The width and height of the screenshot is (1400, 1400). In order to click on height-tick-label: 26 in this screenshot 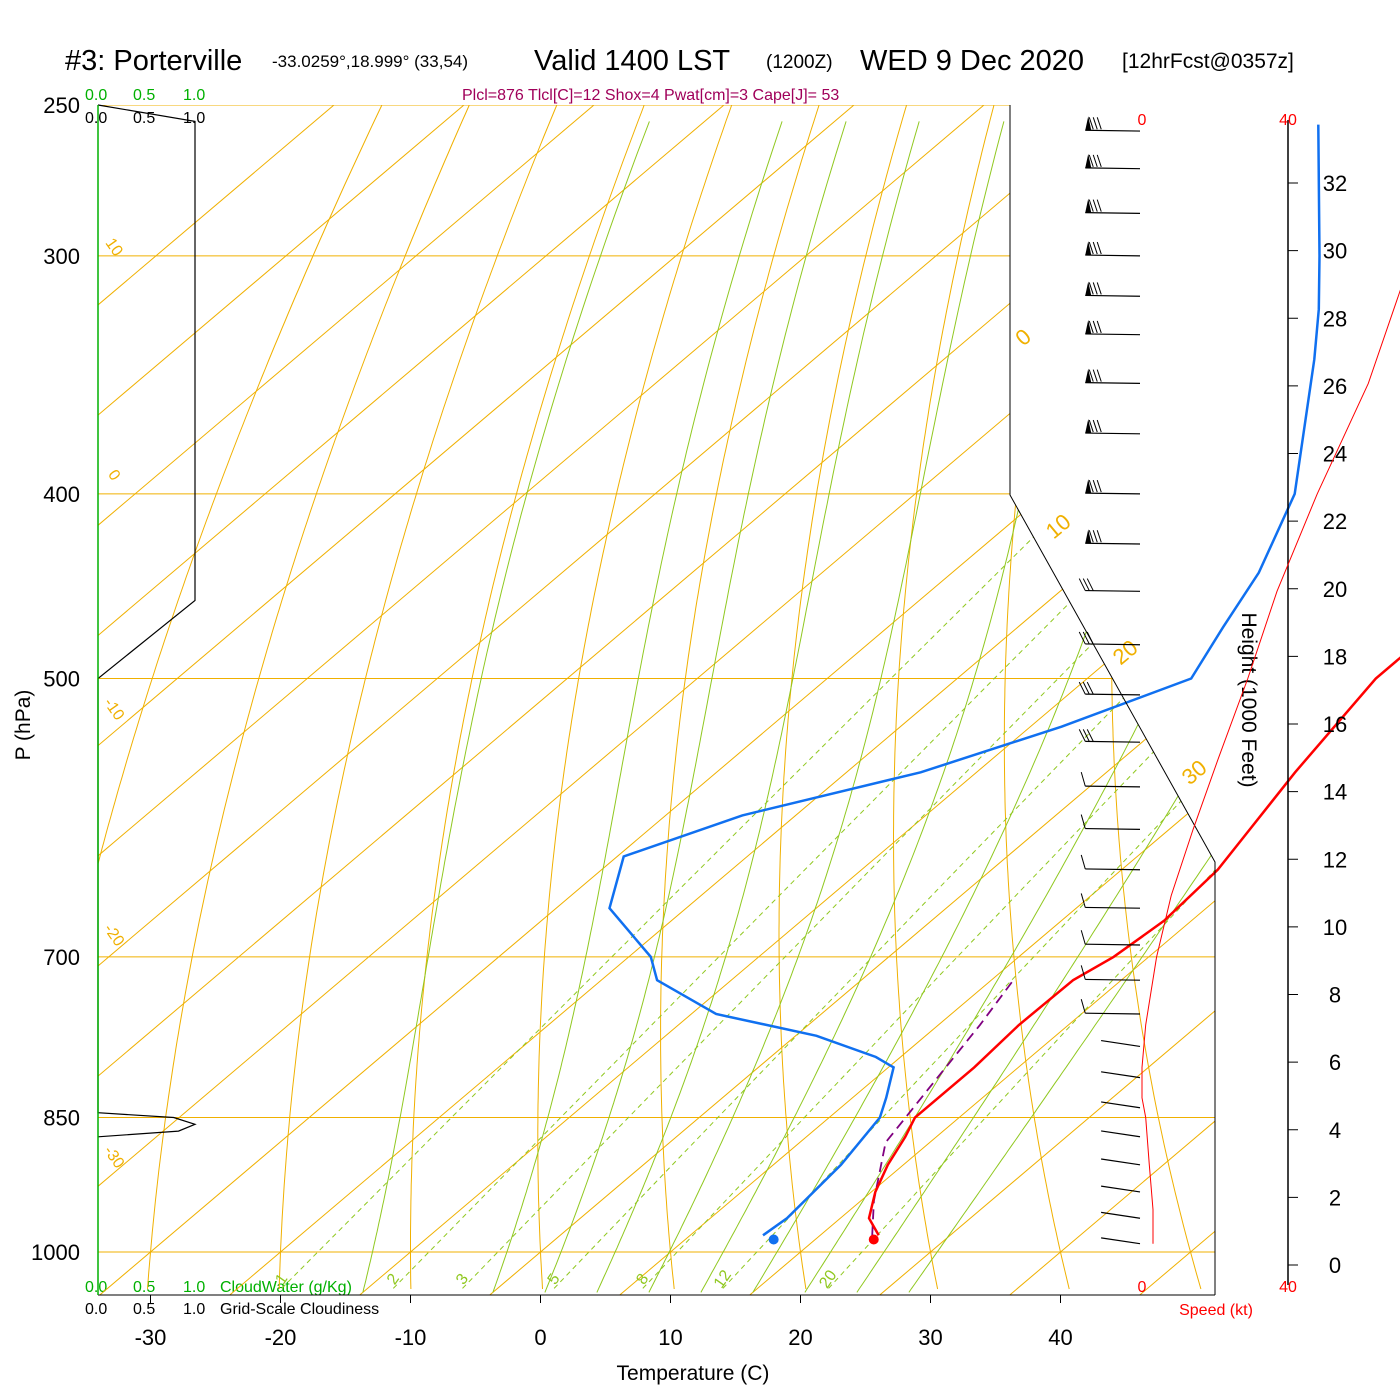, I will do `click(1335, 386)`.